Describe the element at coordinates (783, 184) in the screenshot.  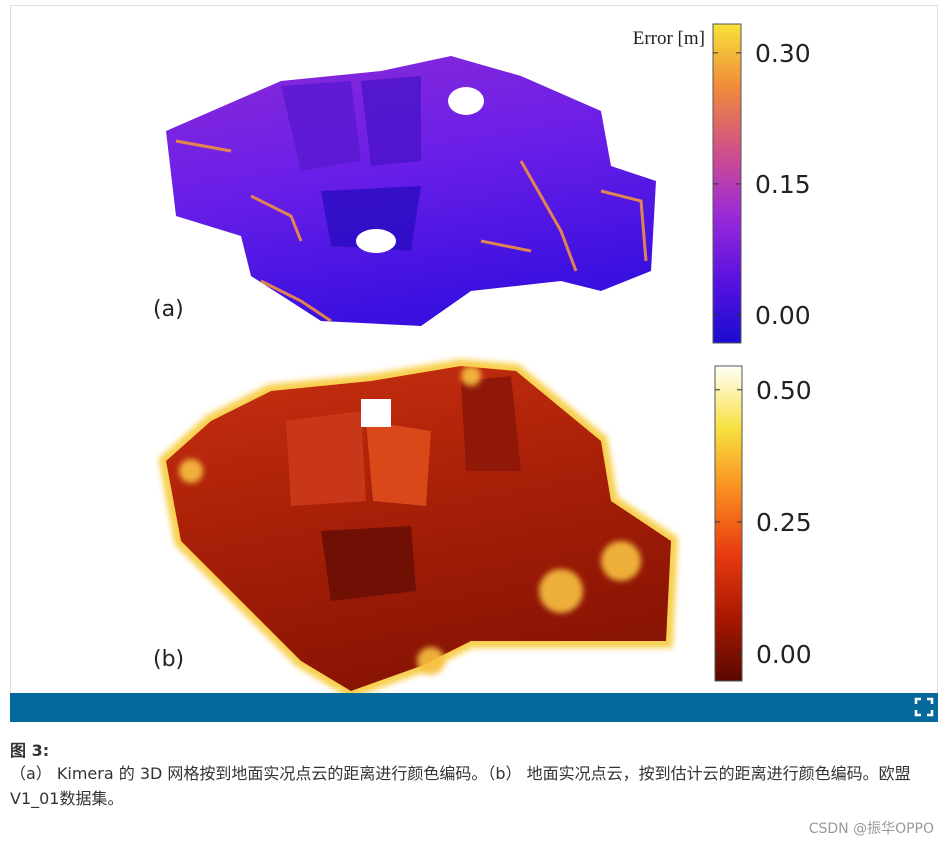
I see `tick-label: 0.15` at that location.